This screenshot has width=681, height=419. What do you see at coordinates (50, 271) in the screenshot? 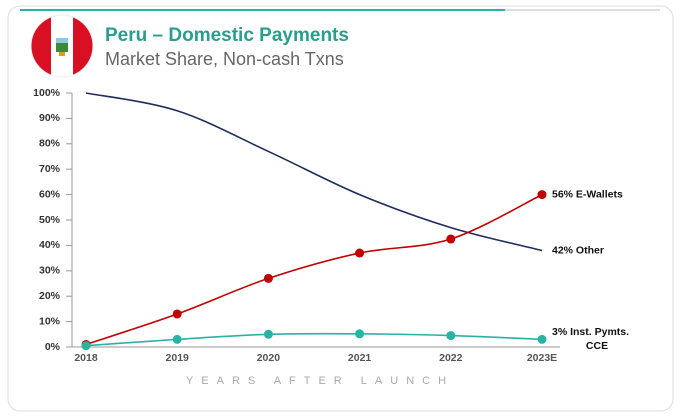
I see `y-tick-label: 30%` at bounding box center [50, 271].